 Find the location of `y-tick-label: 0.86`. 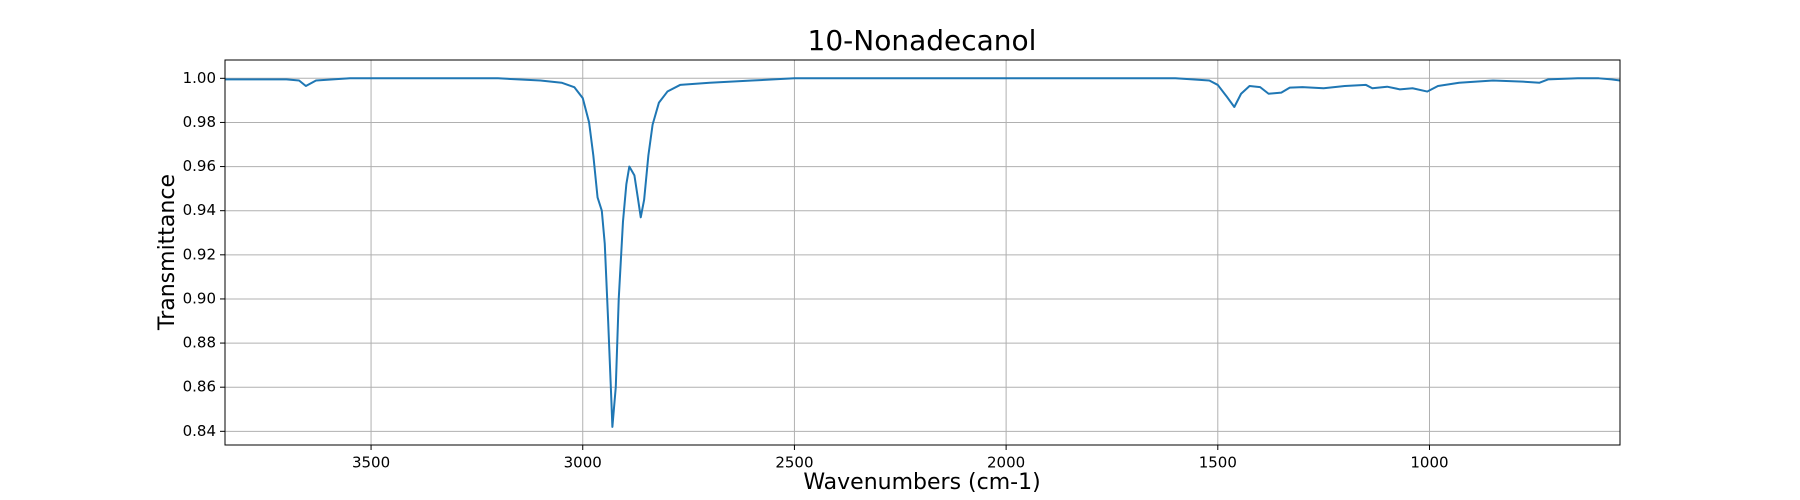

y-tick-label: 0.86 is located at coordinates (199, 387).